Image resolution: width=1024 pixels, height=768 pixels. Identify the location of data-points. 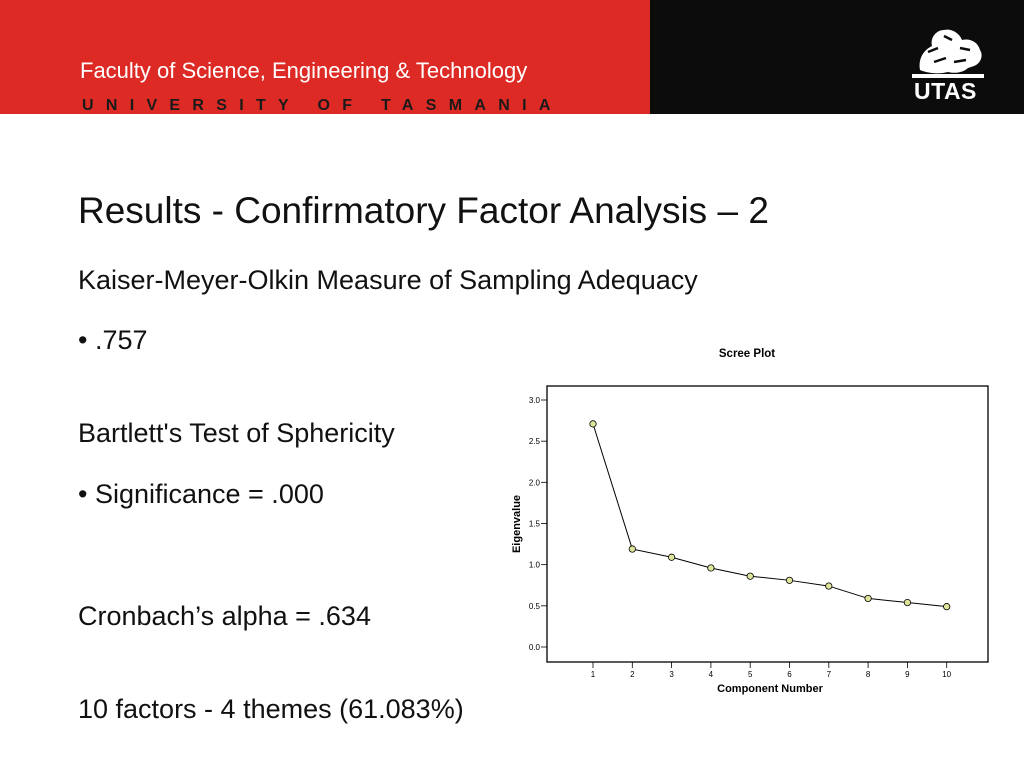
(770, 515).